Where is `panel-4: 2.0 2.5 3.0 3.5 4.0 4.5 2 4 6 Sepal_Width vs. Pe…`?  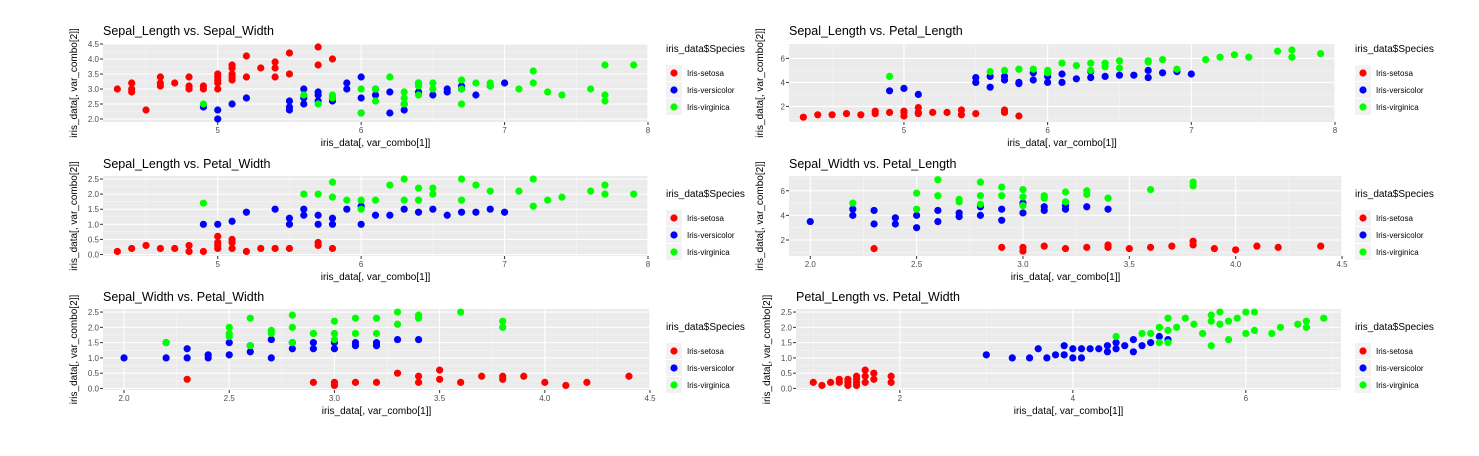 panel-4: 2.0 2.5 3.0 3.5 4.0 4.5 2 4 6 Sepal_Width vs. Pe… is located at coordinates (1094, 220).